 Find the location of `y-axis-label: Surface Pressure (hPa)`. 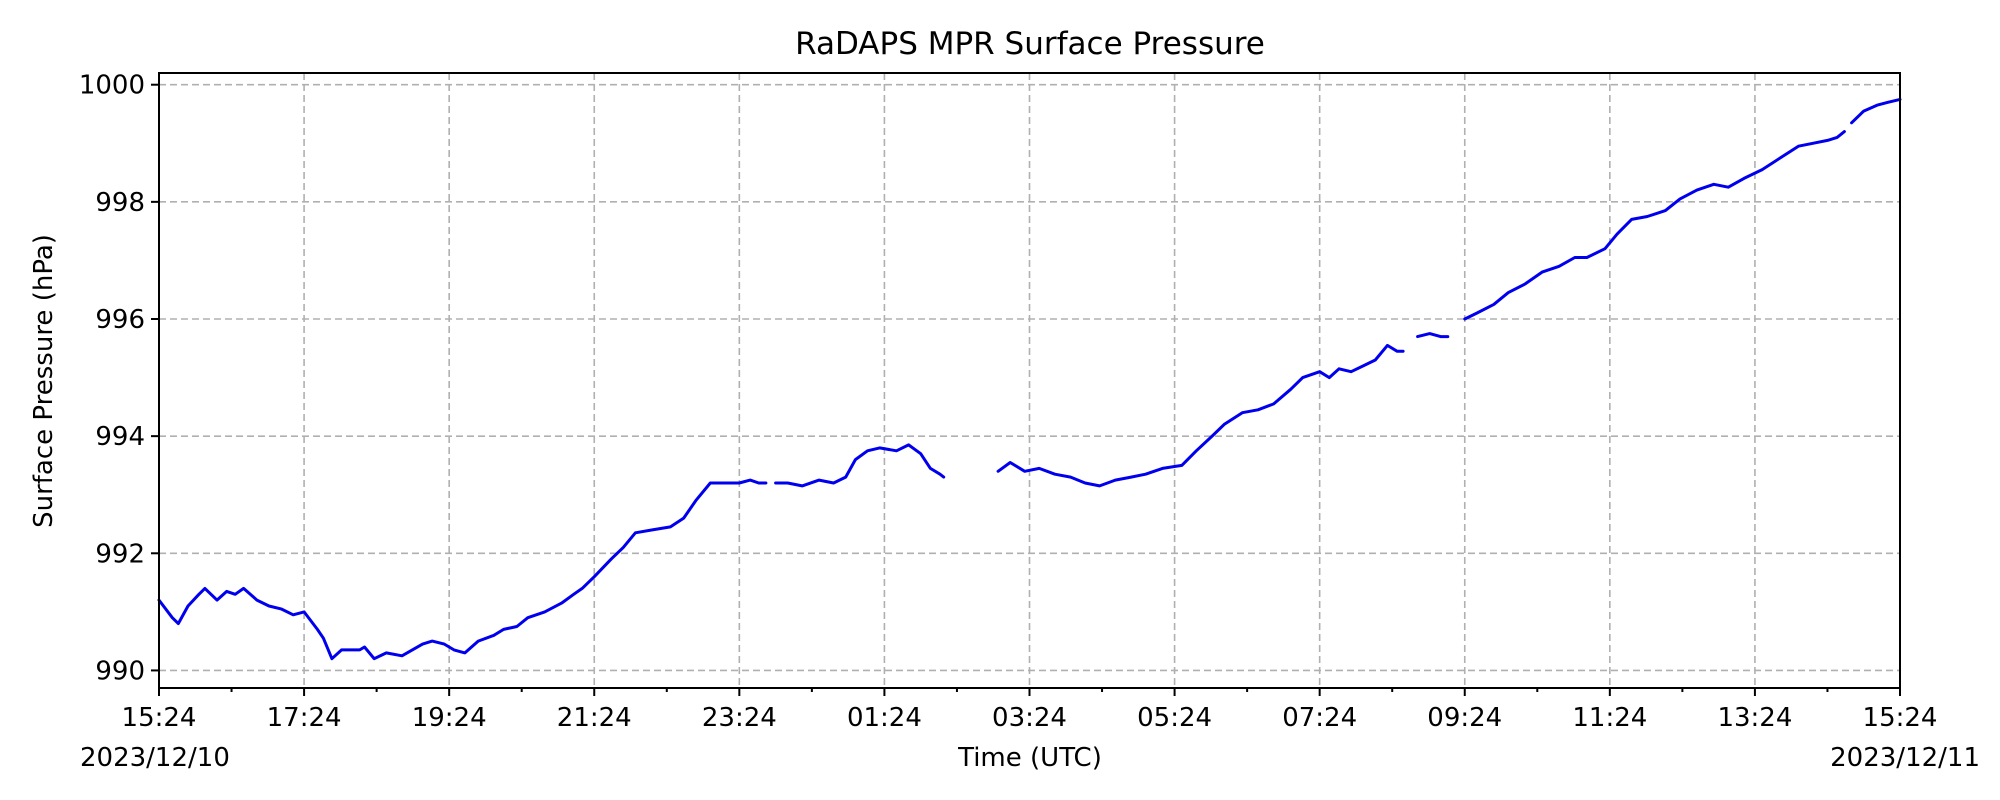

y-axis-label: Surface Pressure (hPa) is located at coordinates (44, 381).